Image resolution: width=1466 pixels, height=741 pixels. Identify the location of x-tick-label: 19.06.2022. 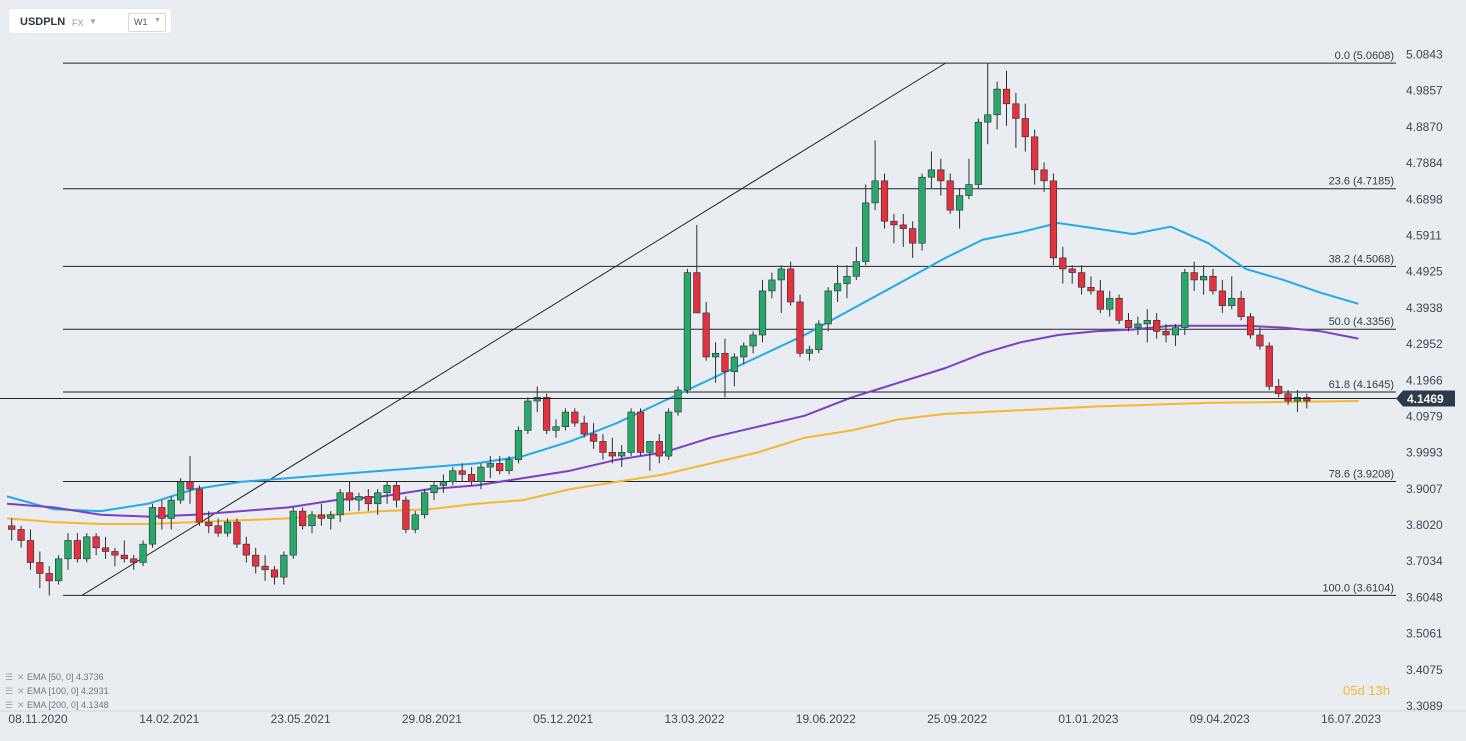
(826, 719).